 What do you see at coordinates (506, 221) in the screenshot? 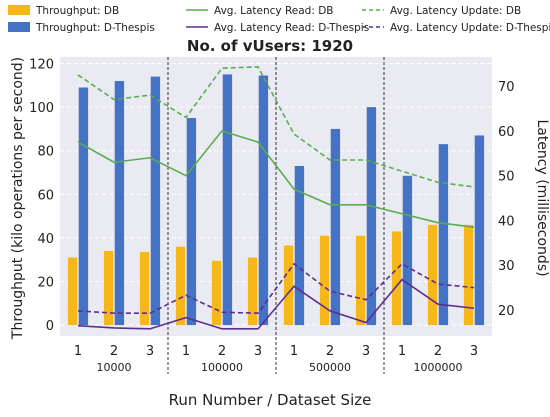
I see `y2-tick-label: 40` at bounding box center [506, 221].